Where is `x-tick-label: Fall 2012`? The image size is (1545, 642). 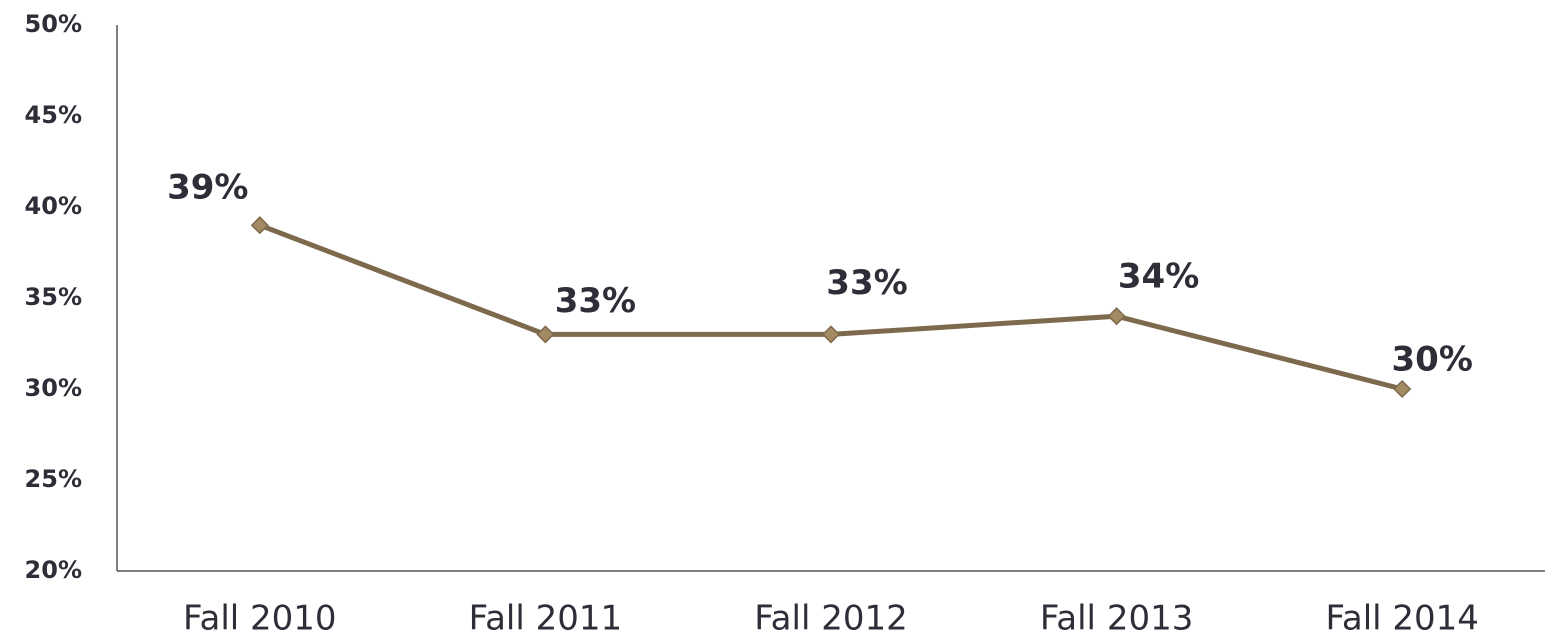 x-tick-label: Fall 2012 is located at coordinates (831, 619).